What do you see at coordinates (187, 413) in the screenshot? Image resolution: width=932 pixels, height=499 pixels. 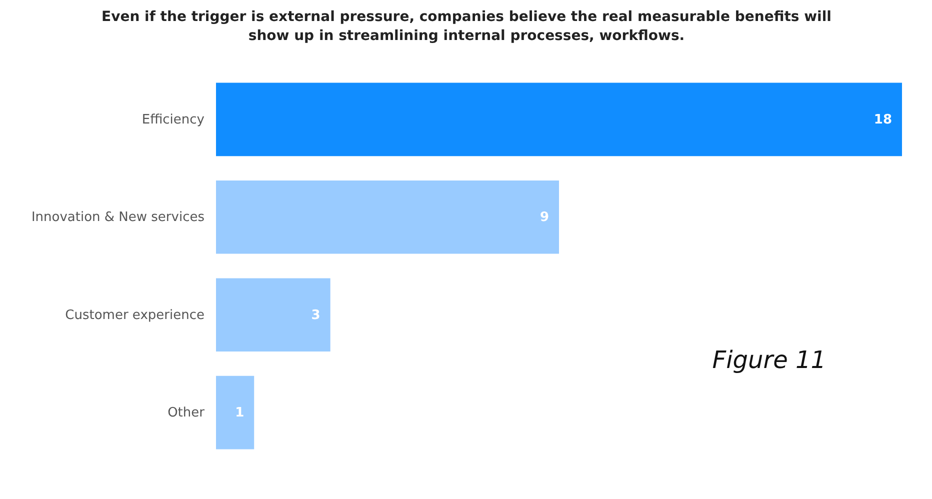 I see `y-tick-label: Other` at bounding box center [187, 413].